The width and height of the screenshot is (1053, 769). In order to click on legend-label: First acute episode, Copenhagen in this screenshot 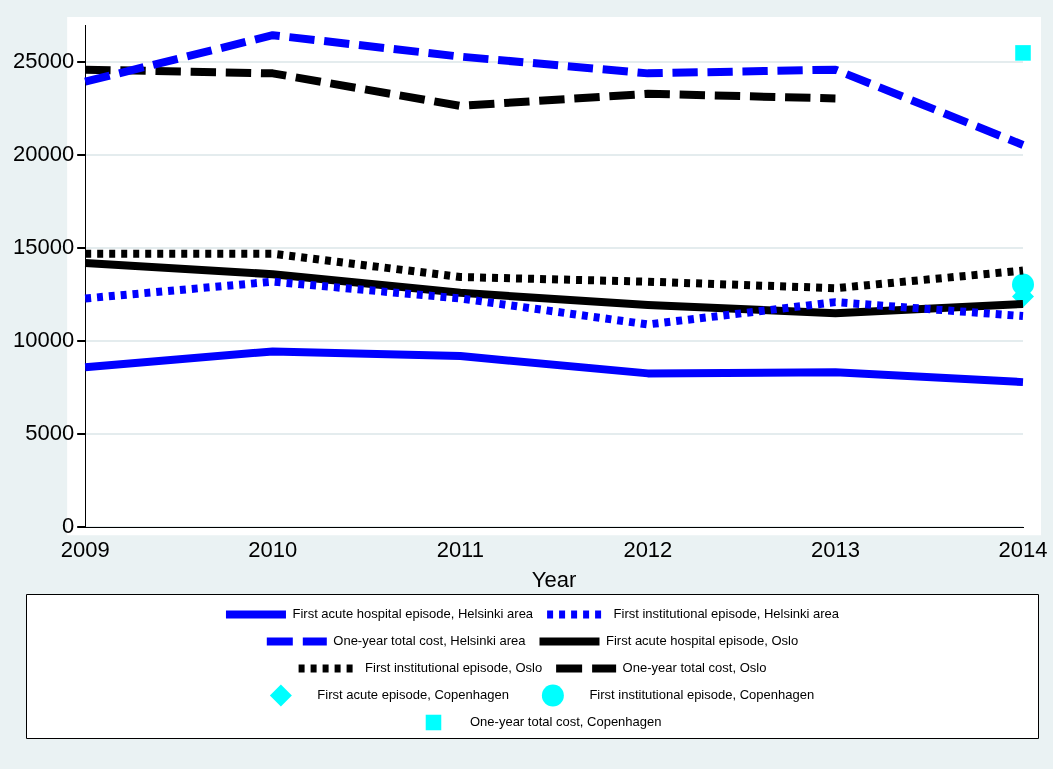, I will do `click(413, 695)`.